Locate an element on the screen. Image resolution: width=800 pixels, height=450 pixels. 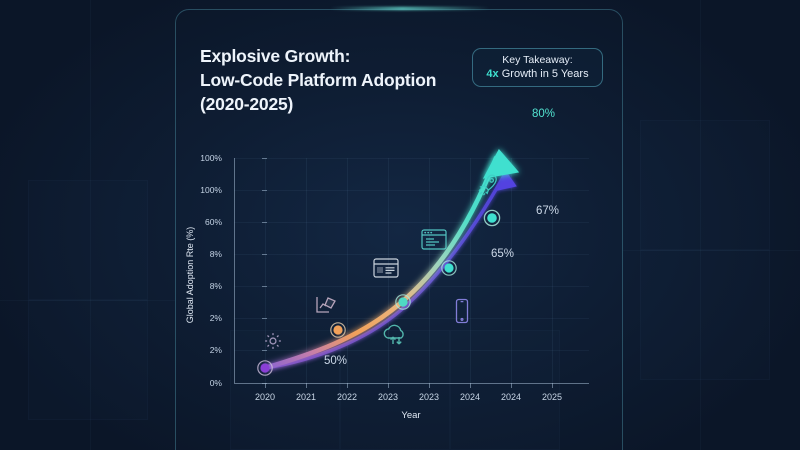
y-tick-label: 60% is located at coordinates (213, 222).